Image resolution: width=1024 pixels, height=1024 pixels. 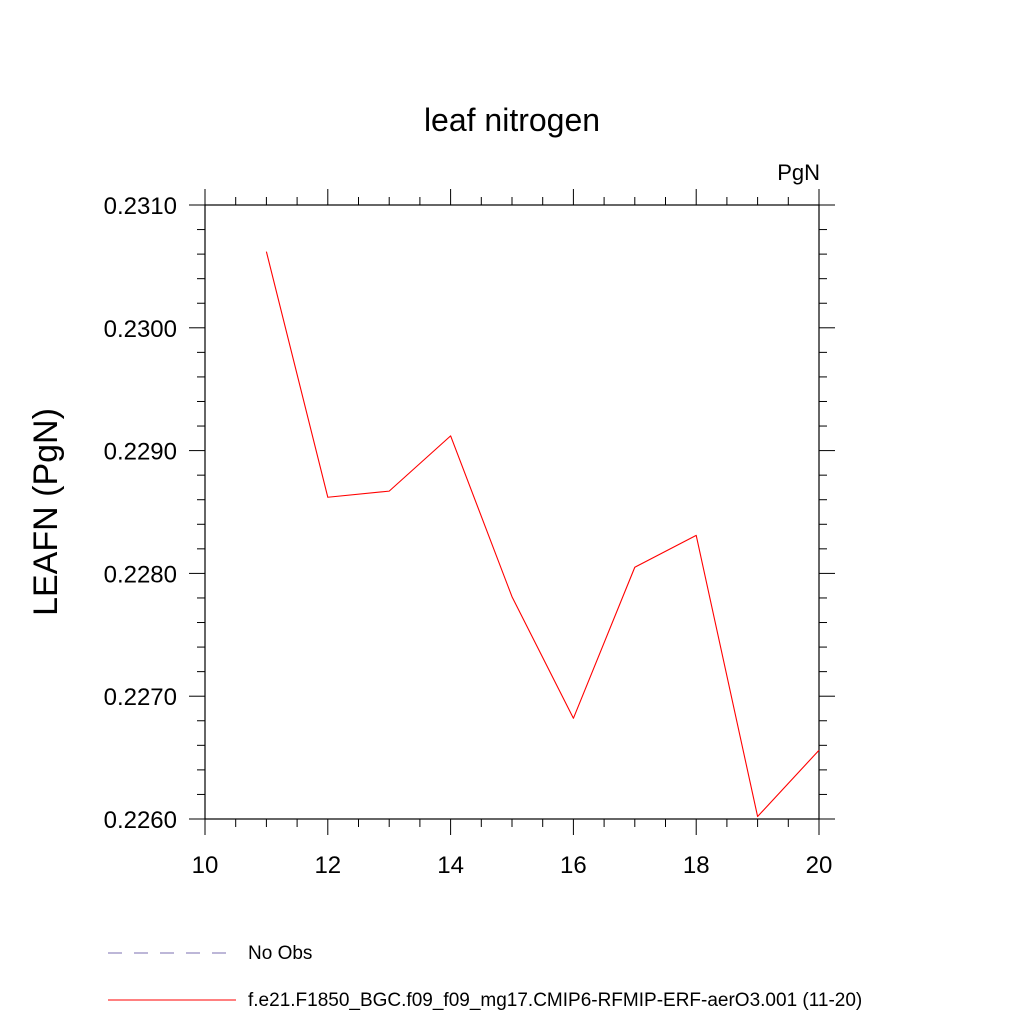 I want to click on x-tick-labels: 10 12 14 16 18 20, so click(x=512, y=865).